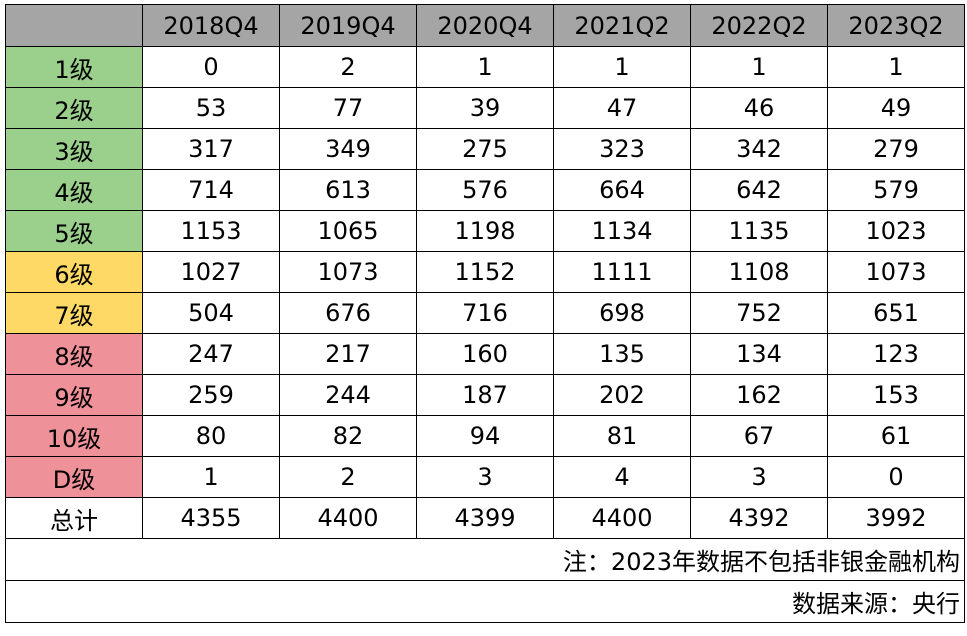 The height and width of the screenshot is (636, 967). I want to click on value-cell: 46, so click(759, 108).